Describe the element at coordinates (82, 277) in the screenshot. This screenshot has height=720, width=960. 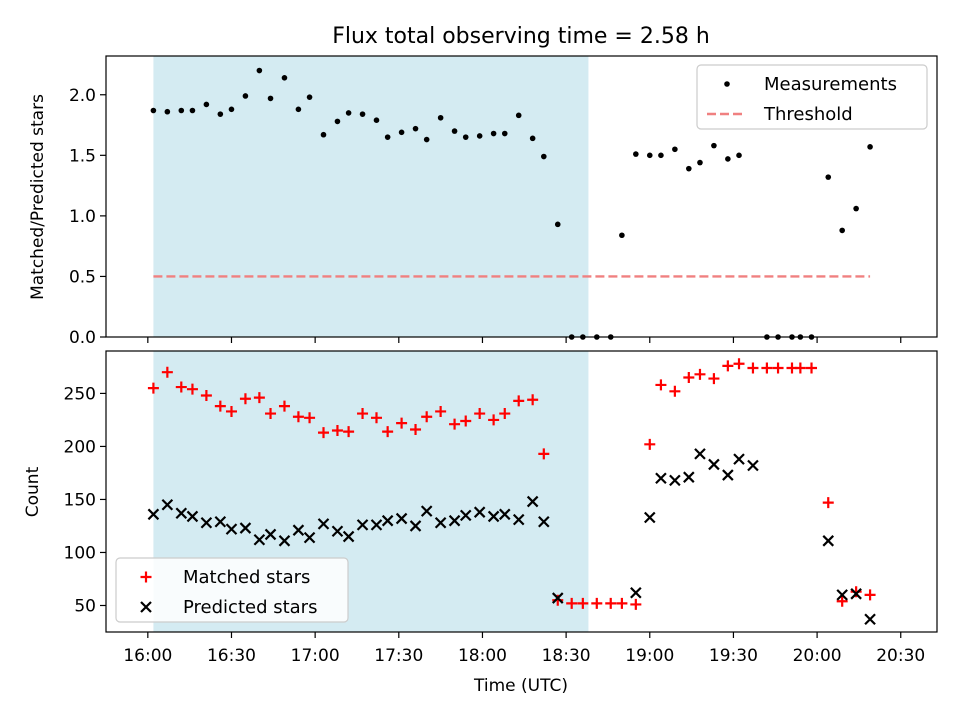
I see `y-tick-label: 0.5` at that location.